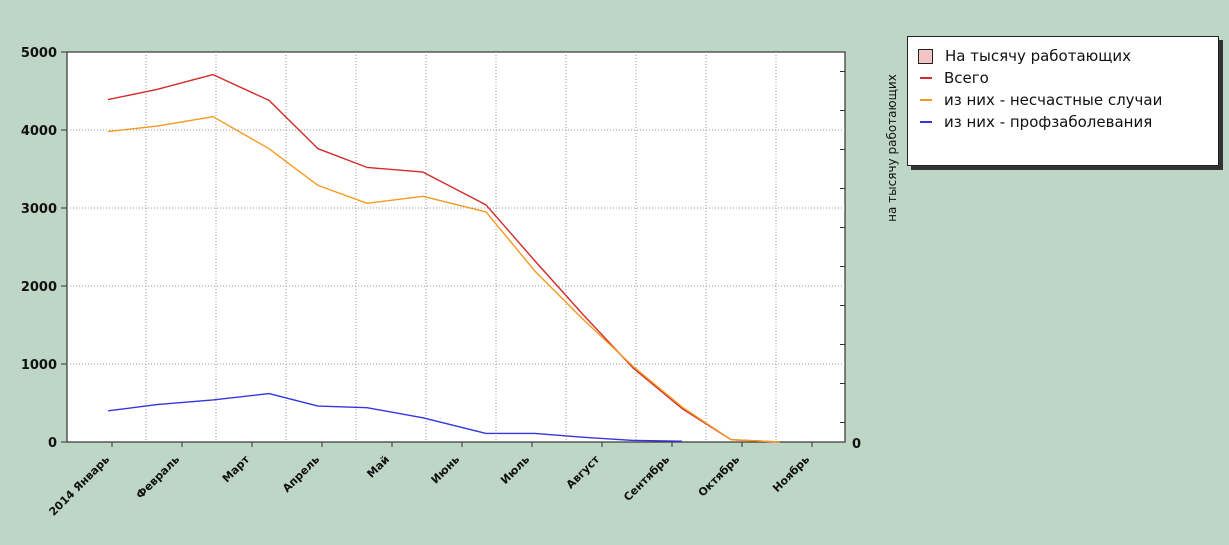 The width and height of the screenshot is (1229, 545). What do you see at coordinates (966, 78) in the screenshot?
I see `legend-item-label: Всего` at bounding box center [966, 78].